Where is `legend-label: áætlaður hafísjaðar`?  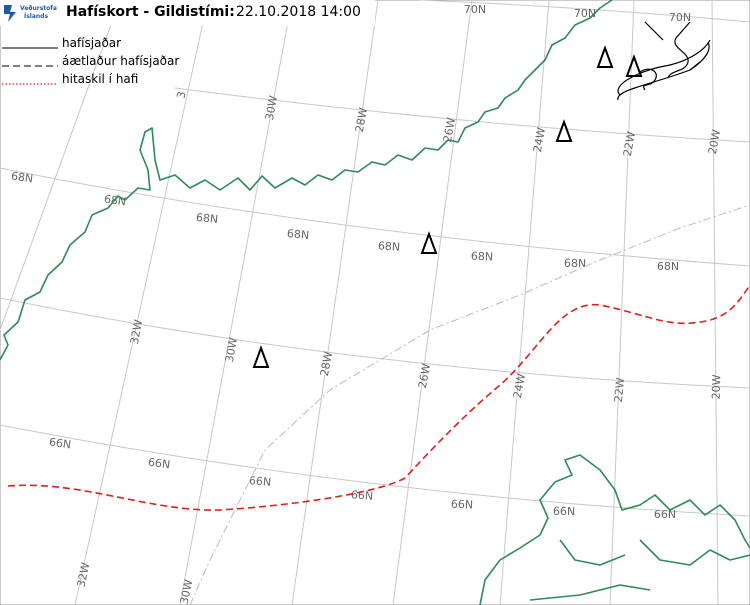 legend-label: áætlaður hafísjaðar is located at coordinates (120, 61).